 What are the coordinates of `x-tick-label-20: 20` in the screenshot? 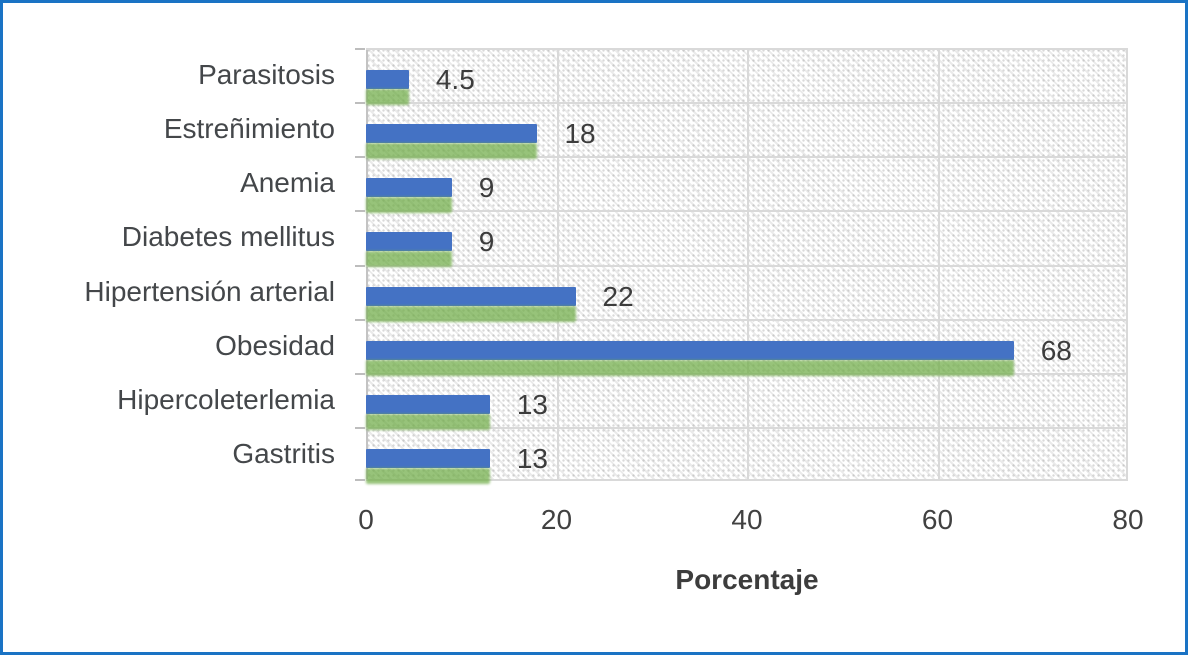 It's located at (556, 519).